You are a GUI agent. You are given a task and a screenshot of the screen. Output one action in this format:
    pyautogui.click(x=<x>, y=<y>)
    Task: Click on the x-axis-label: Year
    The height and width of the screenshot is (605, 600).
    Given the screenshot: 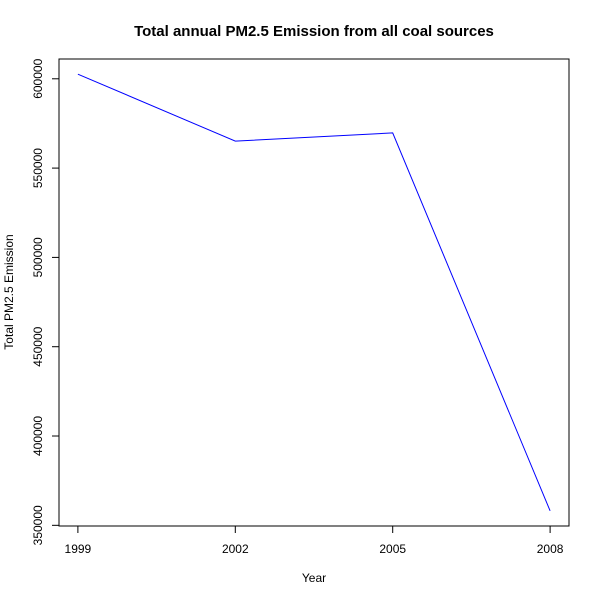 What is the action you would take?
    pyautogui.click(x=314, y=578)
    